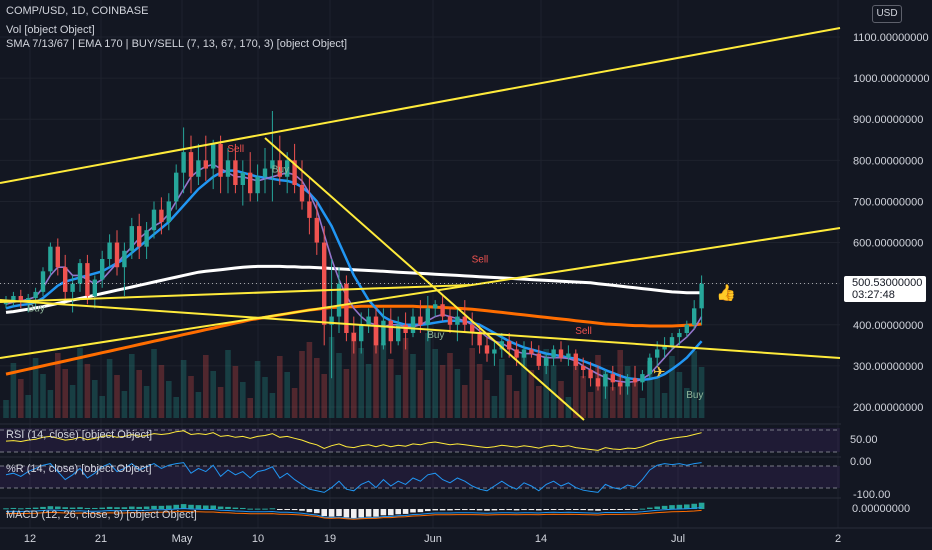  I want to click on time-tick-label: 14, so click(541, 539).